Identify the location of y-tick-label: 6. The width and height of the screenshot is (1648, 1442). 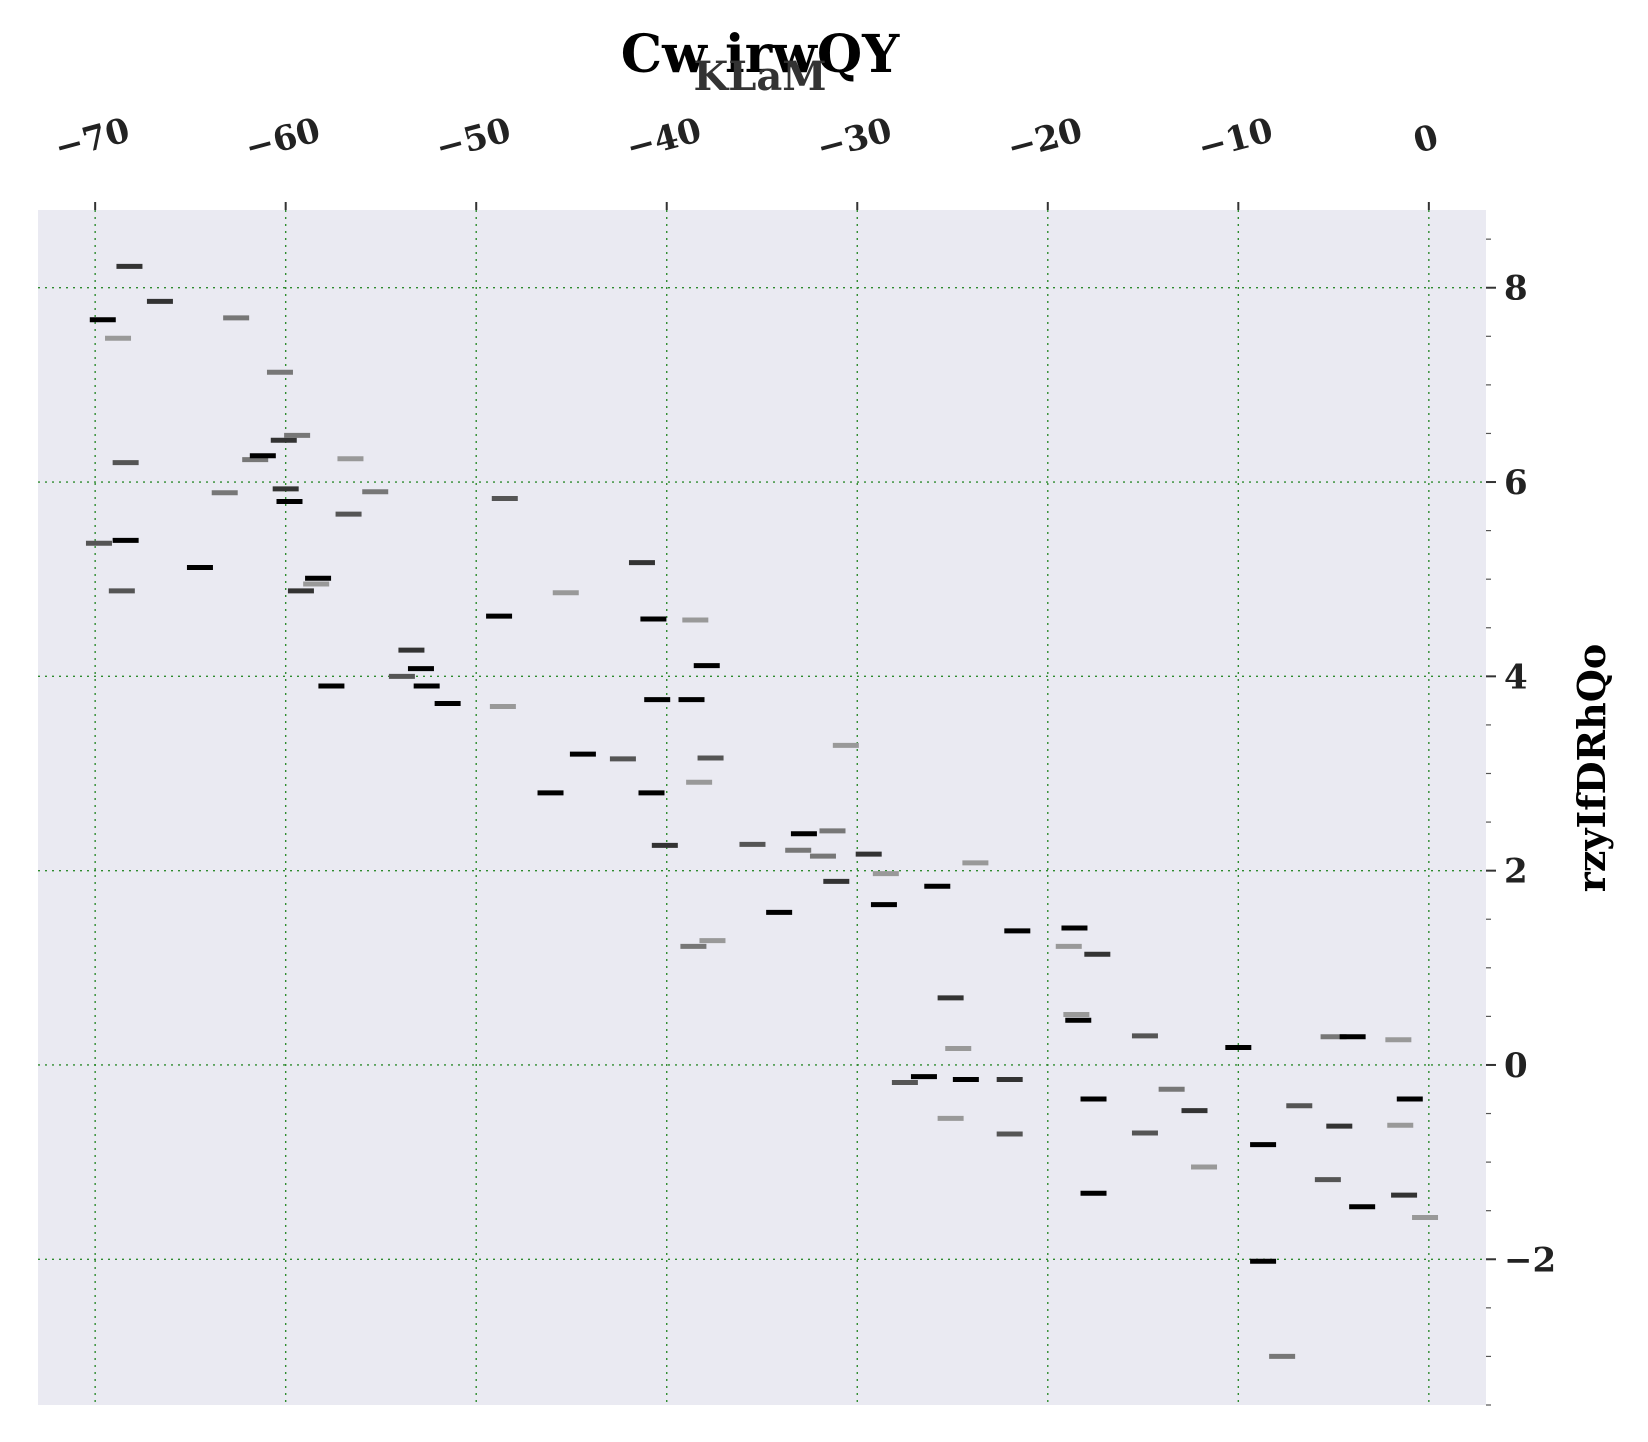
(1516, 483).